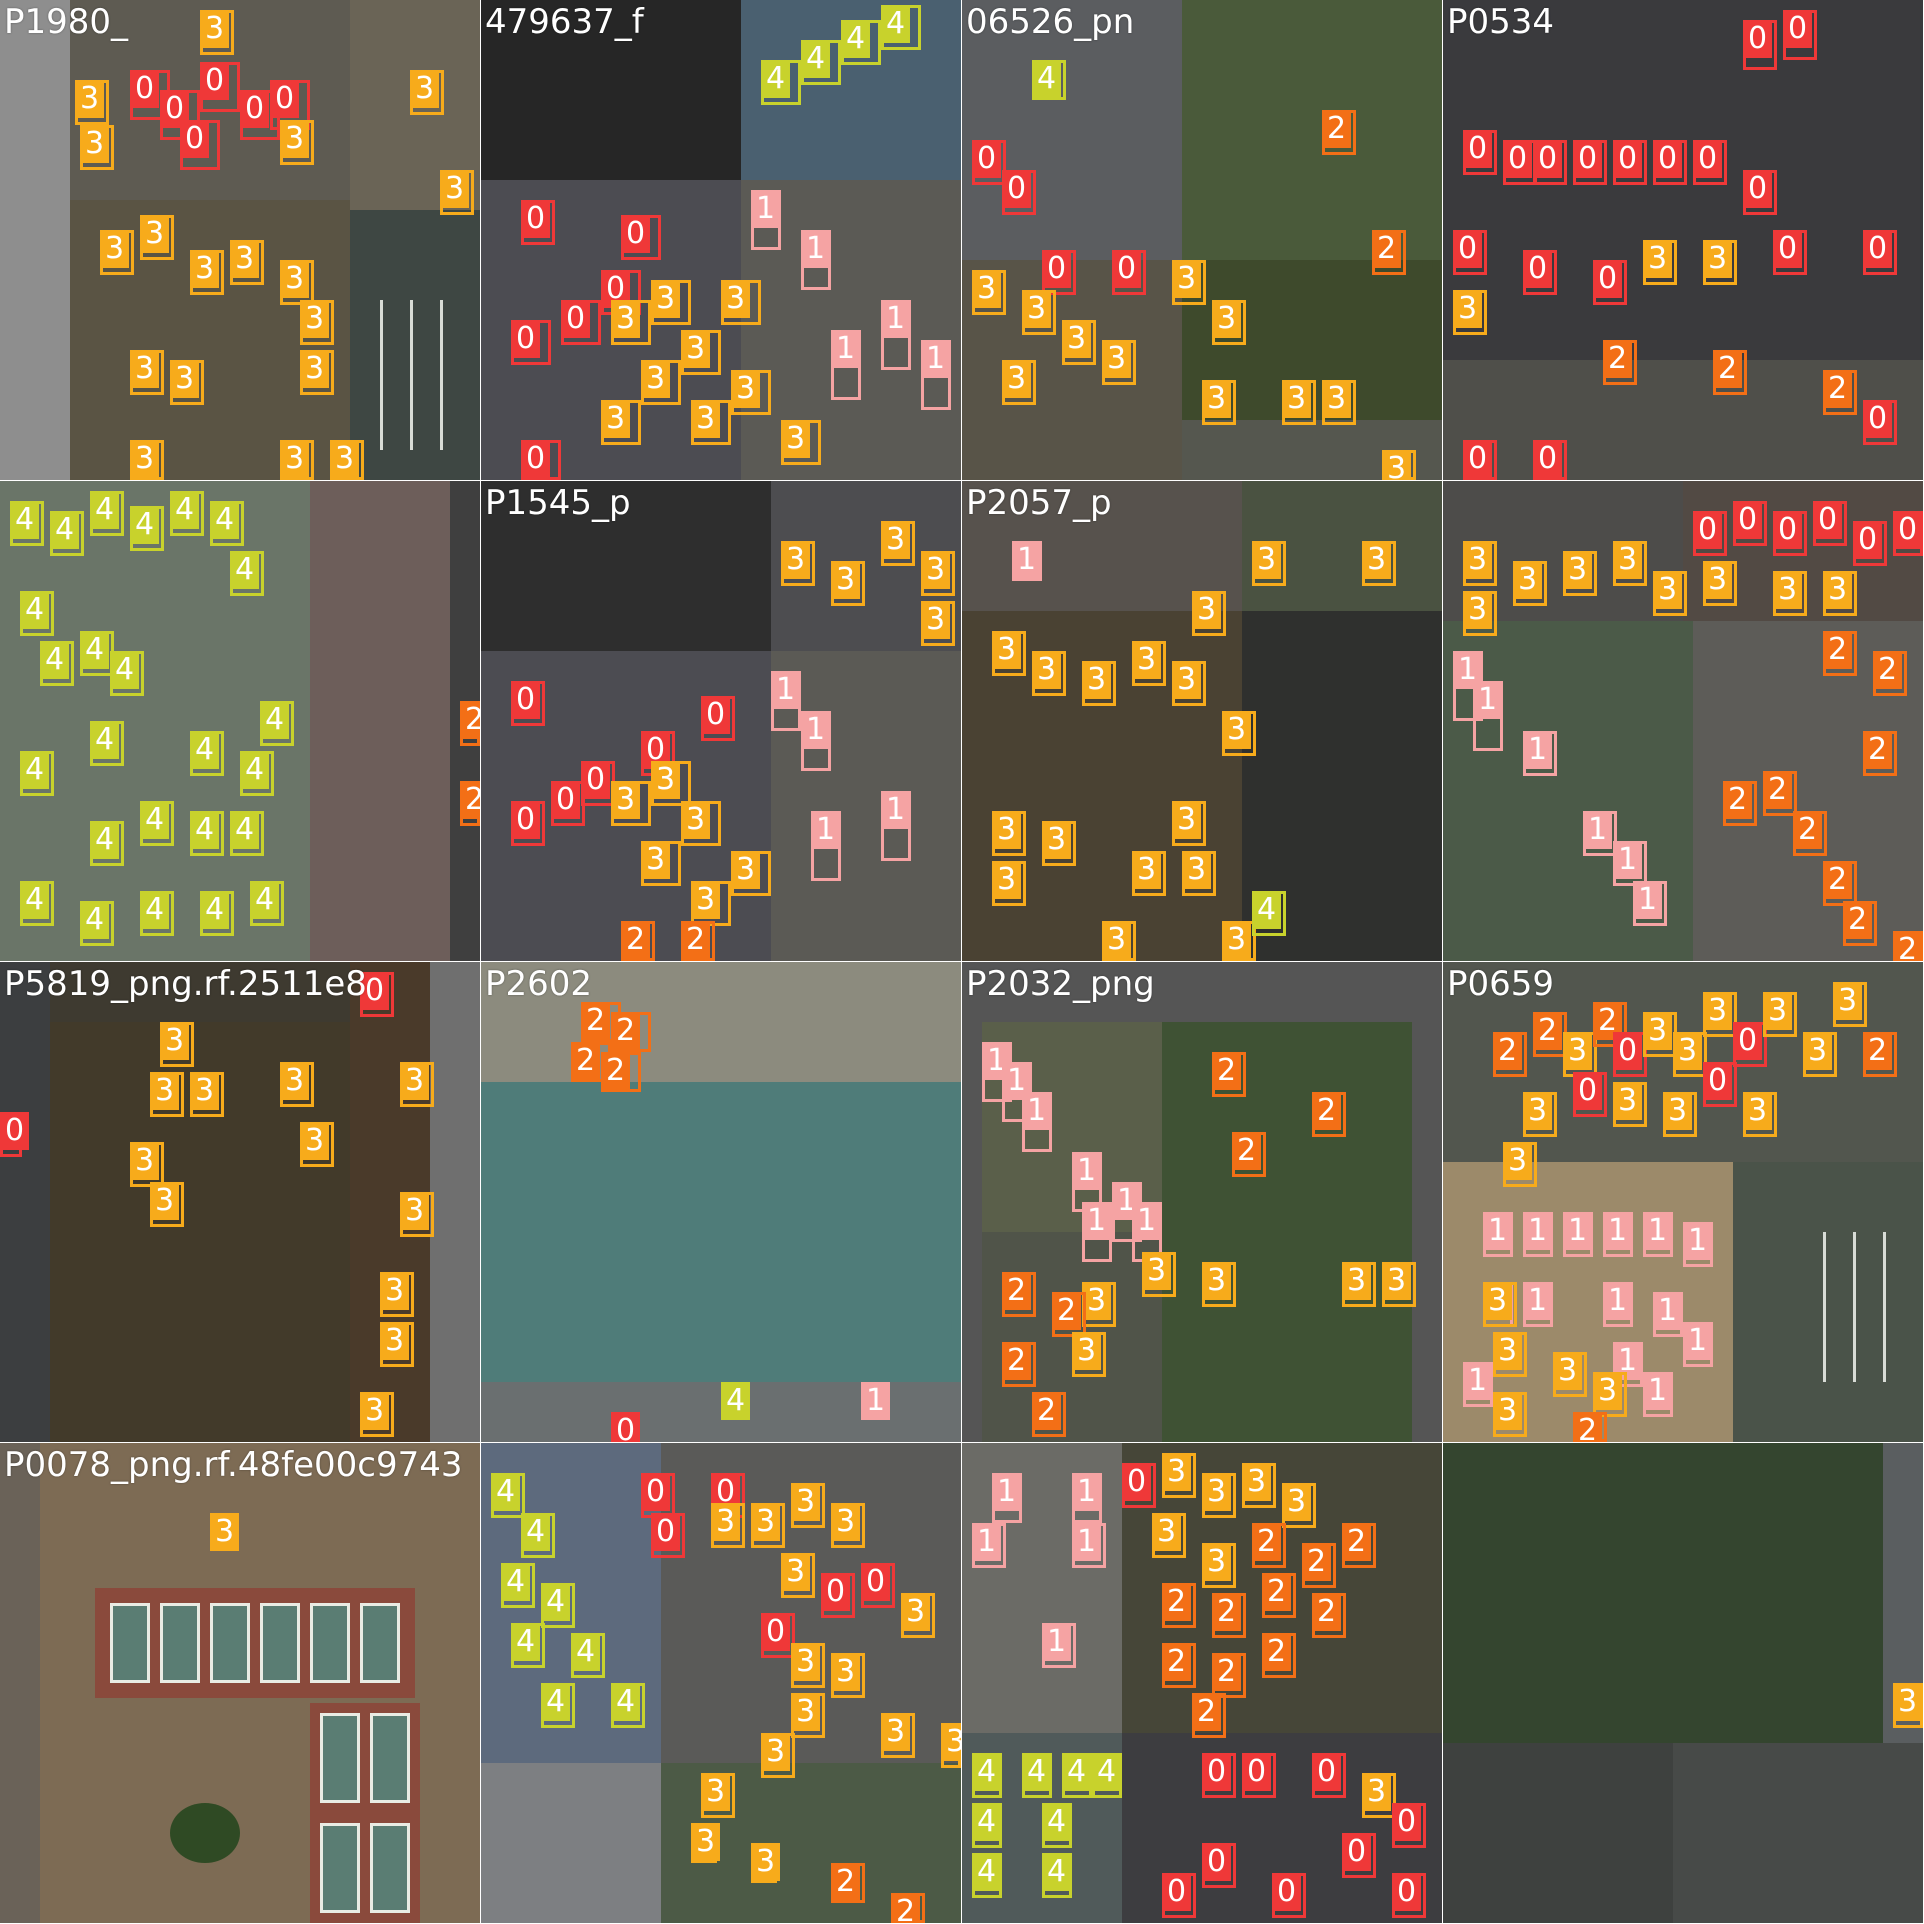 This screenshot has height=1924, width=1924. Describe the element at coordinates (1202, 1202) in the screenshot. I see `mosaic-tile: 1 1 1 1 1 1 1 2 2 2 3 3 3 3 3 2 2 3 2 2 P2032_png` at that location.